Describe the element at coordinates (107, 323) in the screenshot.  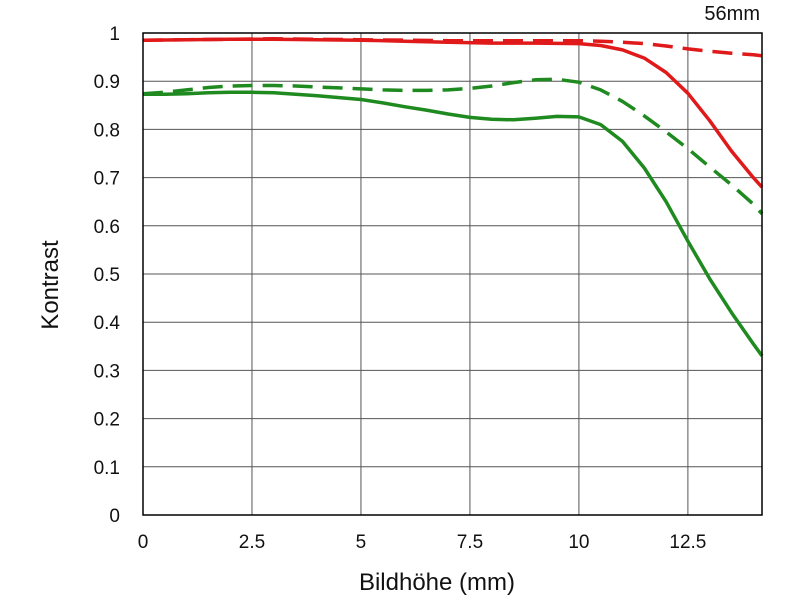
I see `y-tick-label: 0.4` at that location.